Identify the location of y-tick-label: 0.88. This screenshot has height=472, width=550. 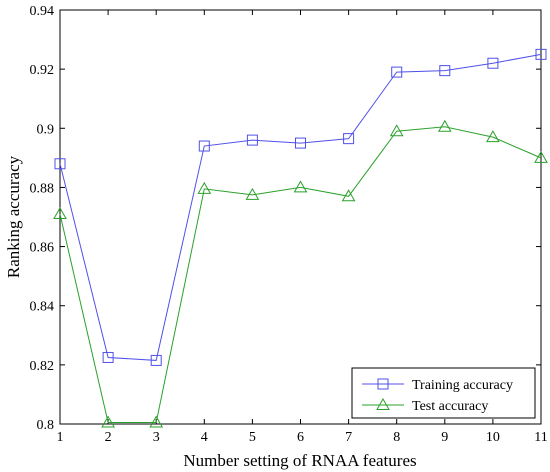
(42, 188).